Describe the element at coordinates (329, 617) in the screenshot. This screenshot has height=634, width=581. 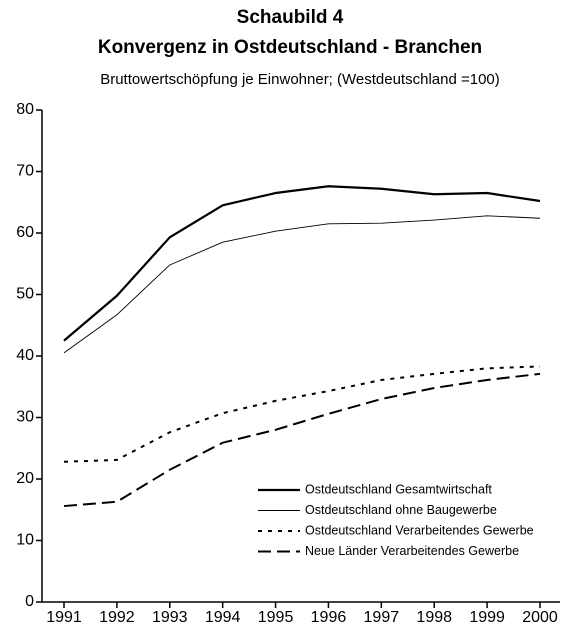
I see `x-tick-label: 1996` at that location.